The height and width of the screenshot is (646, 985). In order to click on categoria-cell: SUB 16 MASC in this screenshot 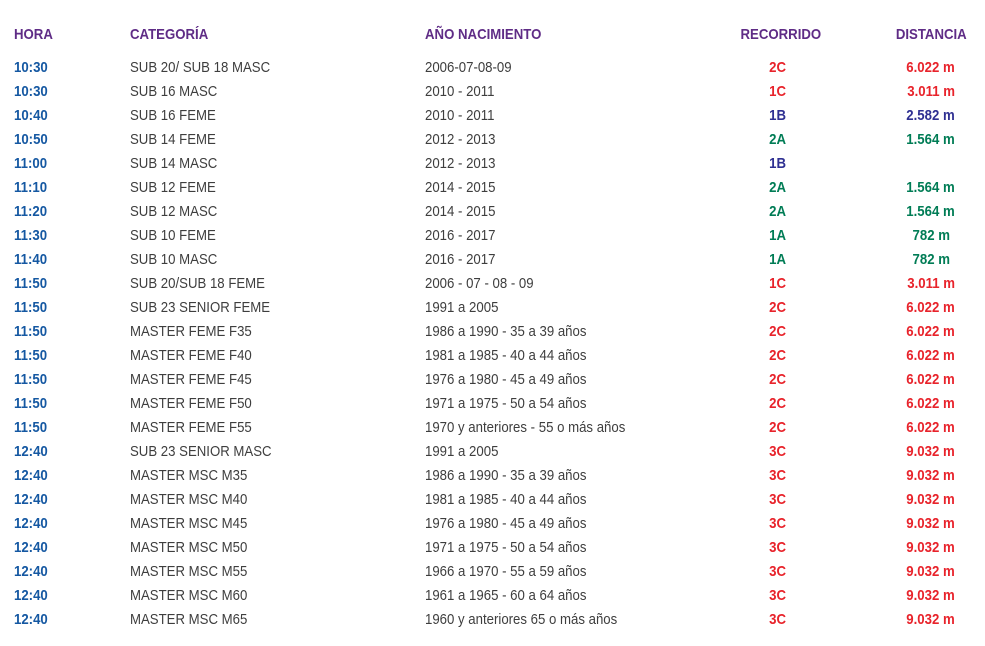, I will do `click(174, 91)`.